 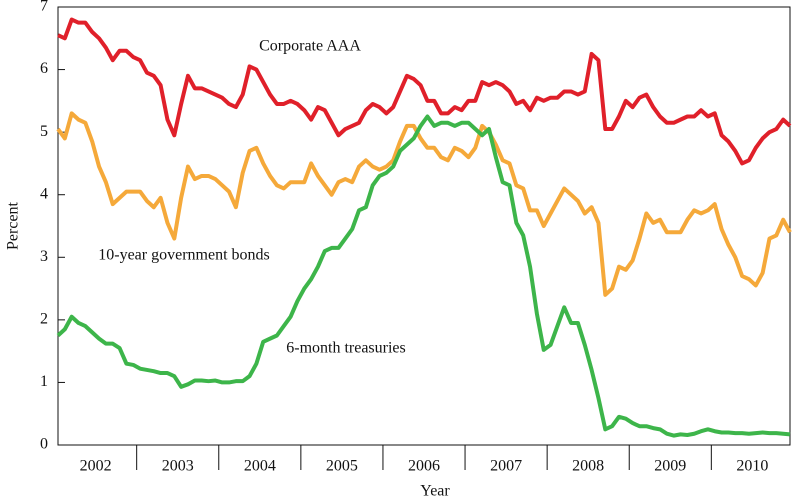 What do you see at coordinates (342, 466) in the screenshot?
I see `x-tick-label: 2005` at bounding box center [342, 466].